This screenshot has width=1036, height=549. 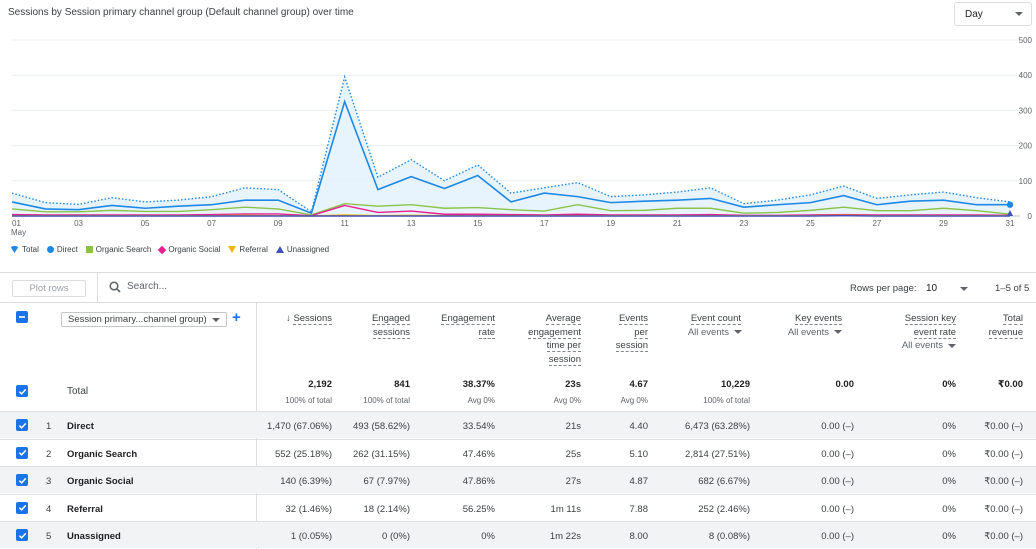 I want to click on legend-item-direct: Direct, so click(x=62, y=249).